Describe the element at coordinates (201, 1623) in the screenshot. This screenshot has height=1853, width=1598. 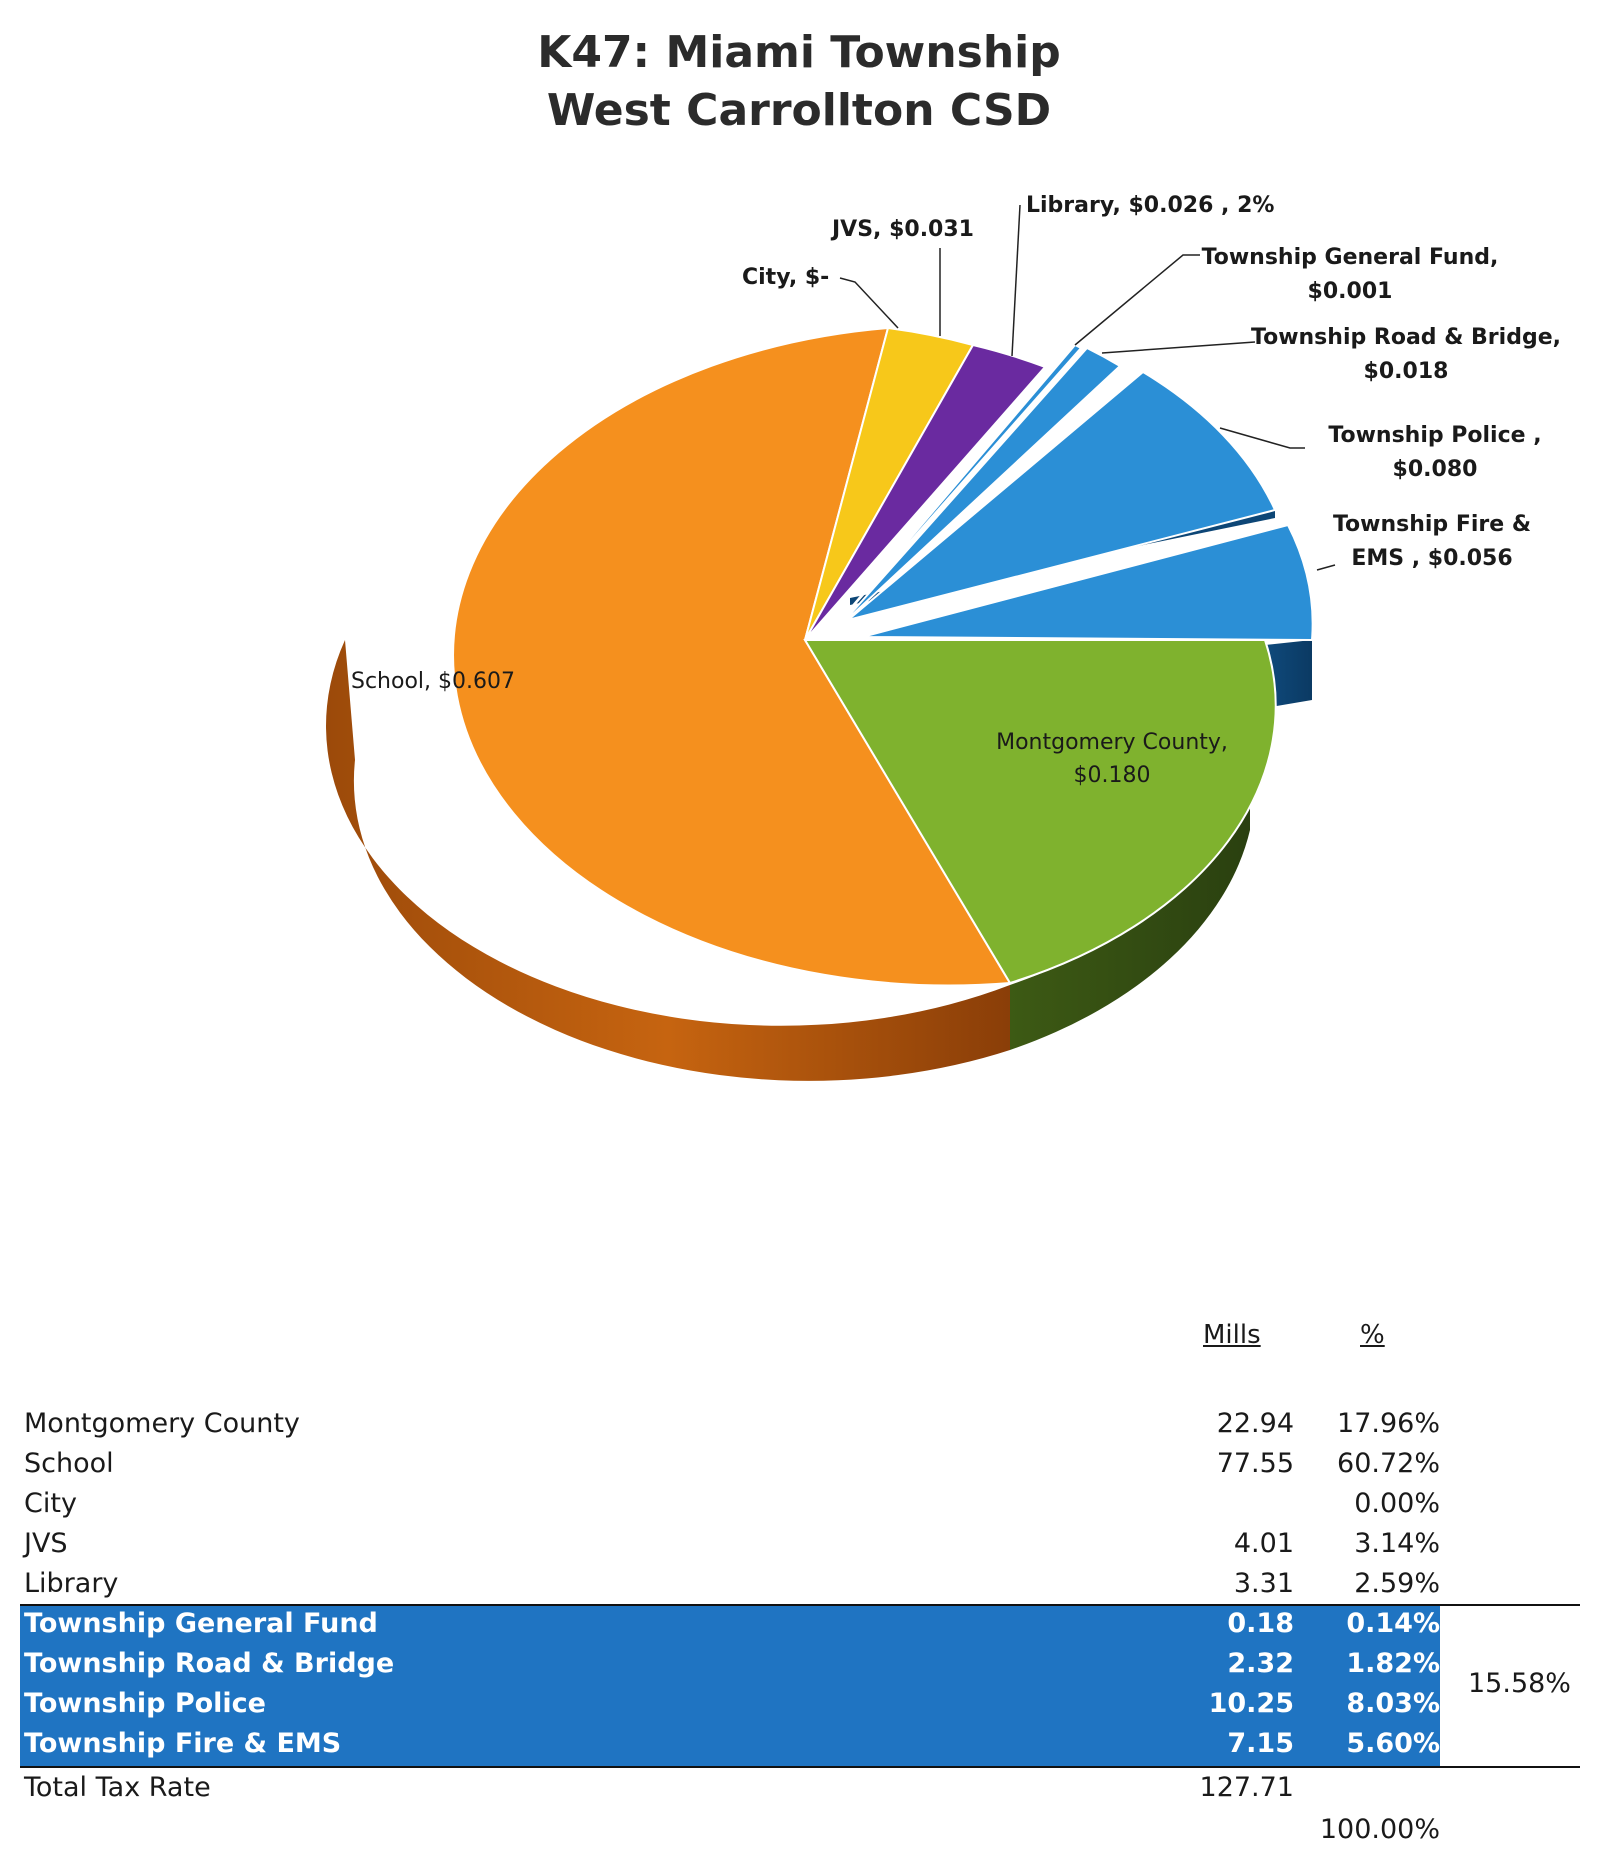
I see `row-name: Township General Fund` at that location.